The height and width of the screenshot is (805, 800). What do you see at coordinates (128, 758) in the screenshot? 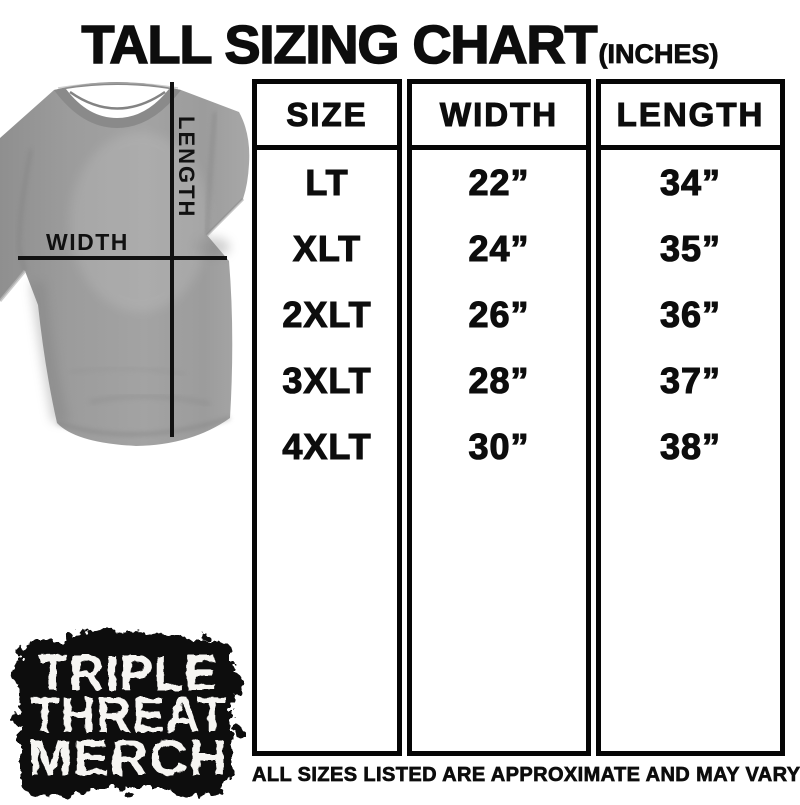
I see `logo-line-3: MERCH` at bounding box center [128, 758].